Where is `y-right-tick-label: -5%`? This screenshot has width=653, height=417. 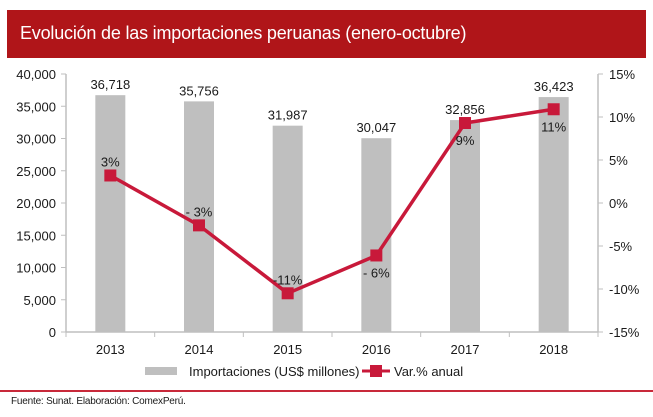
y-right-tick-label: -5% is located at coordinates (621, 246).